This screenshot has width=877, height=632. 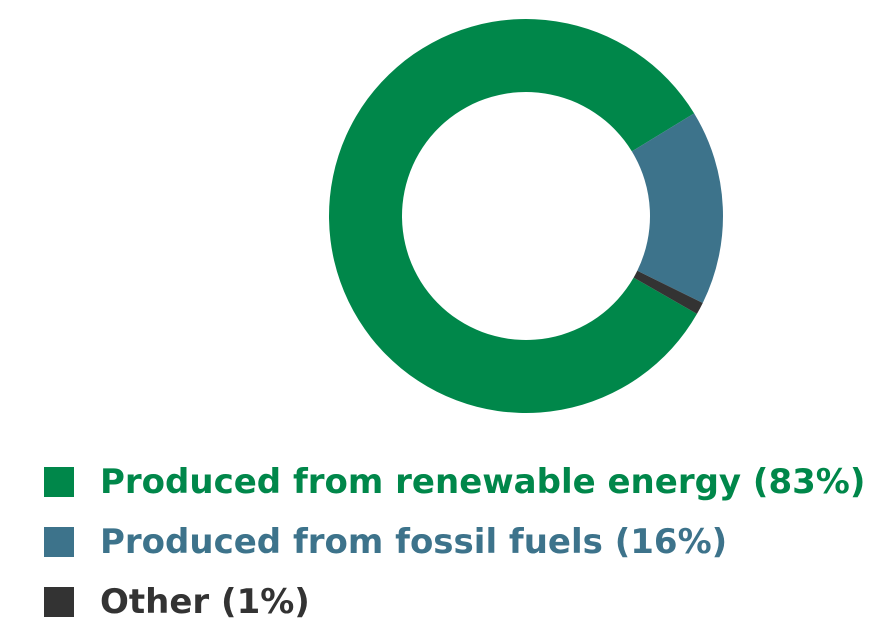 I want to click on legend-item-fossil: Produced from fossil fuels (16%), so click(x=454, y=542).